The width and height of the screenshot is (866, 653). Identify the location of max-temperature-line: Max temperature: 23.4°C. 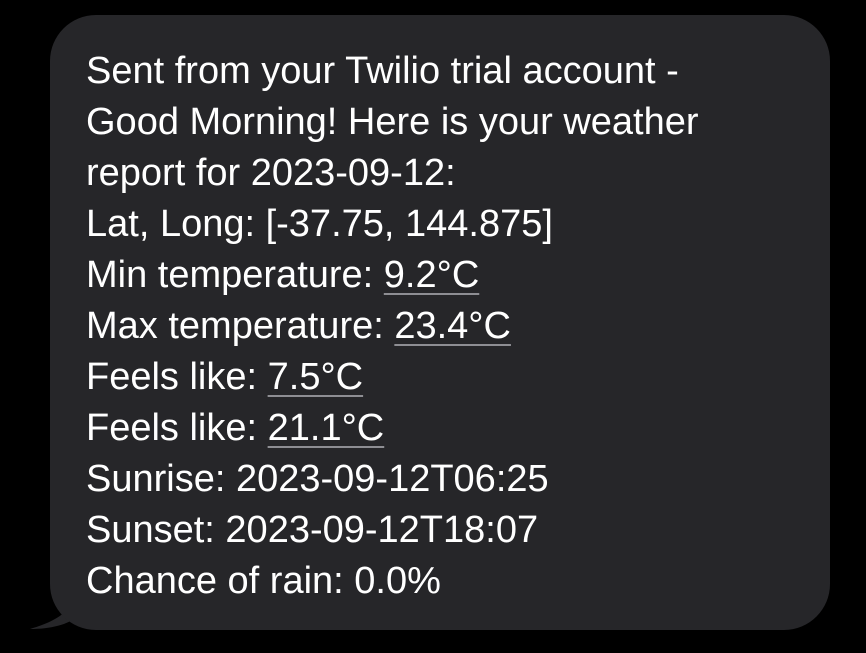
(458, 326).